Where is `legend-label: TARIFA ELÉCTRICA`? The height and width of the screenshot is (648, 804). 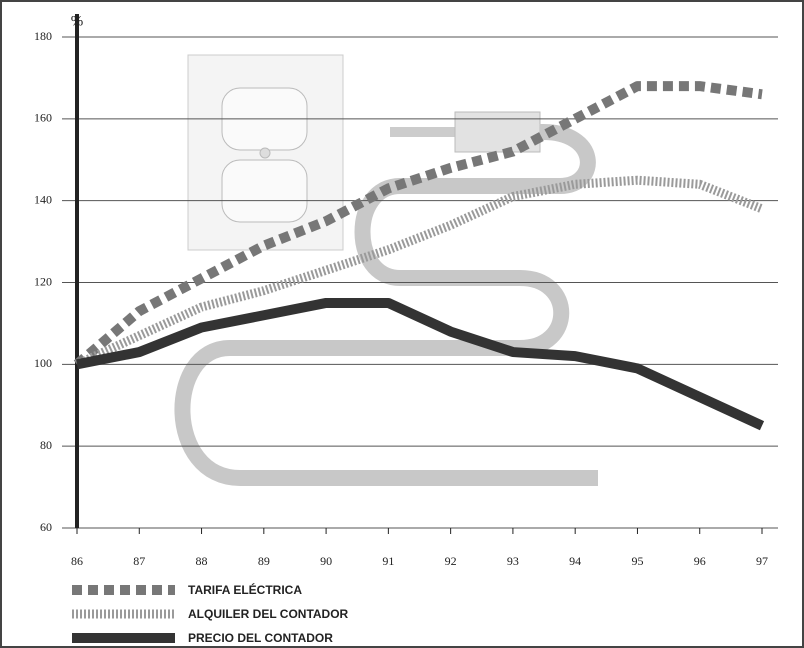
legend-label: TARIFA ELÉCTRICA is located at coordinates (245, 589).